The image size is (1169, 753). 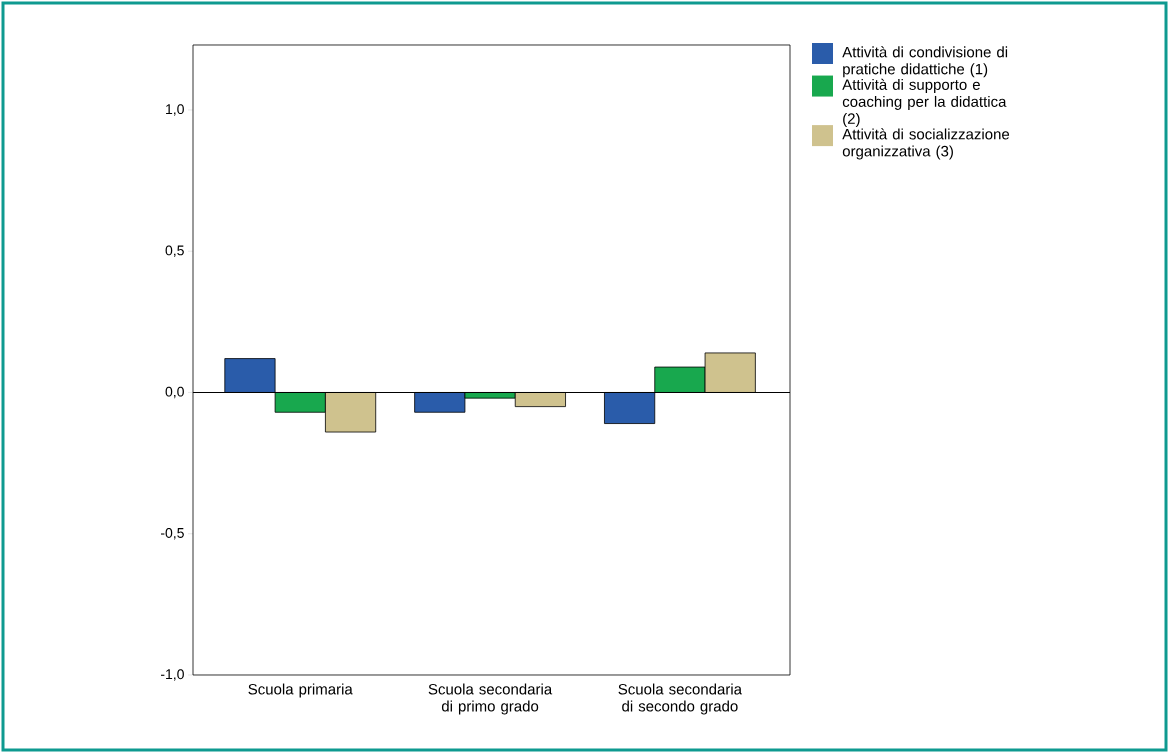 What do you see at coordinates (174, 392) in the screenshot?
I see `y-tick-label: 0,0` at bounding box center [174, 392].